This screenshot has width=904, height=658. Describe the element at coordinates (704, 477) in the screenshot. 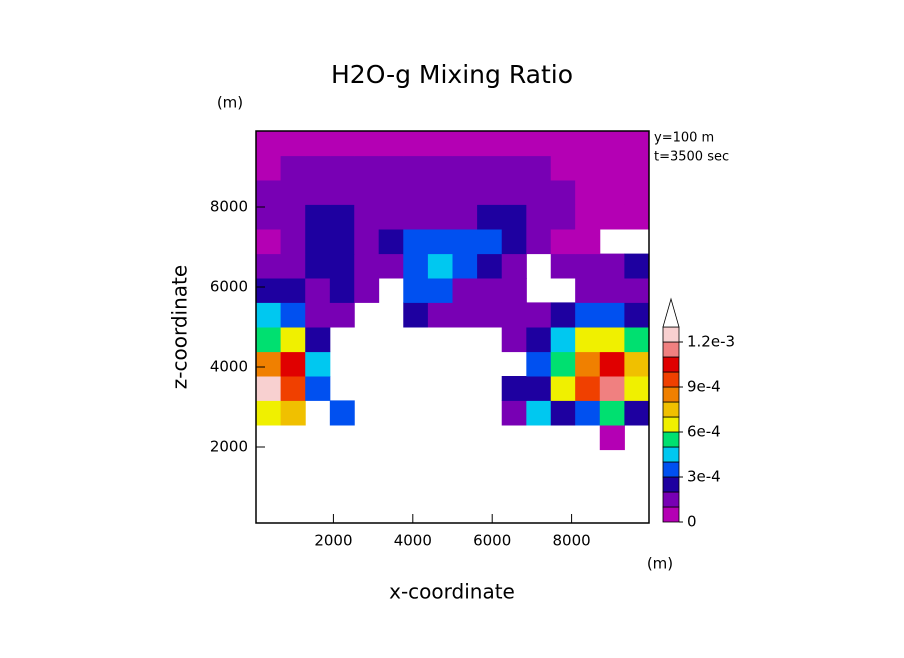

I see `colorbar-tick-label: 3e-4` at that location.